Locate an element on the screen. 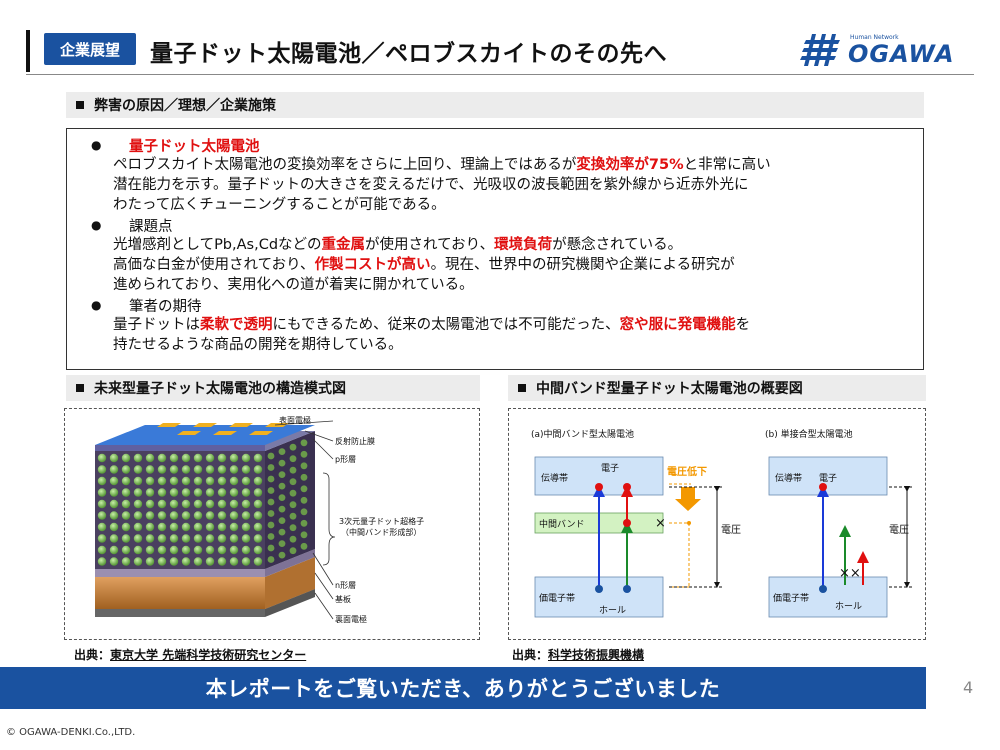 The image size is (1000, 750). panel-b-title: (b) 単接合型太陽電池 is located at coordinates (809, 434).